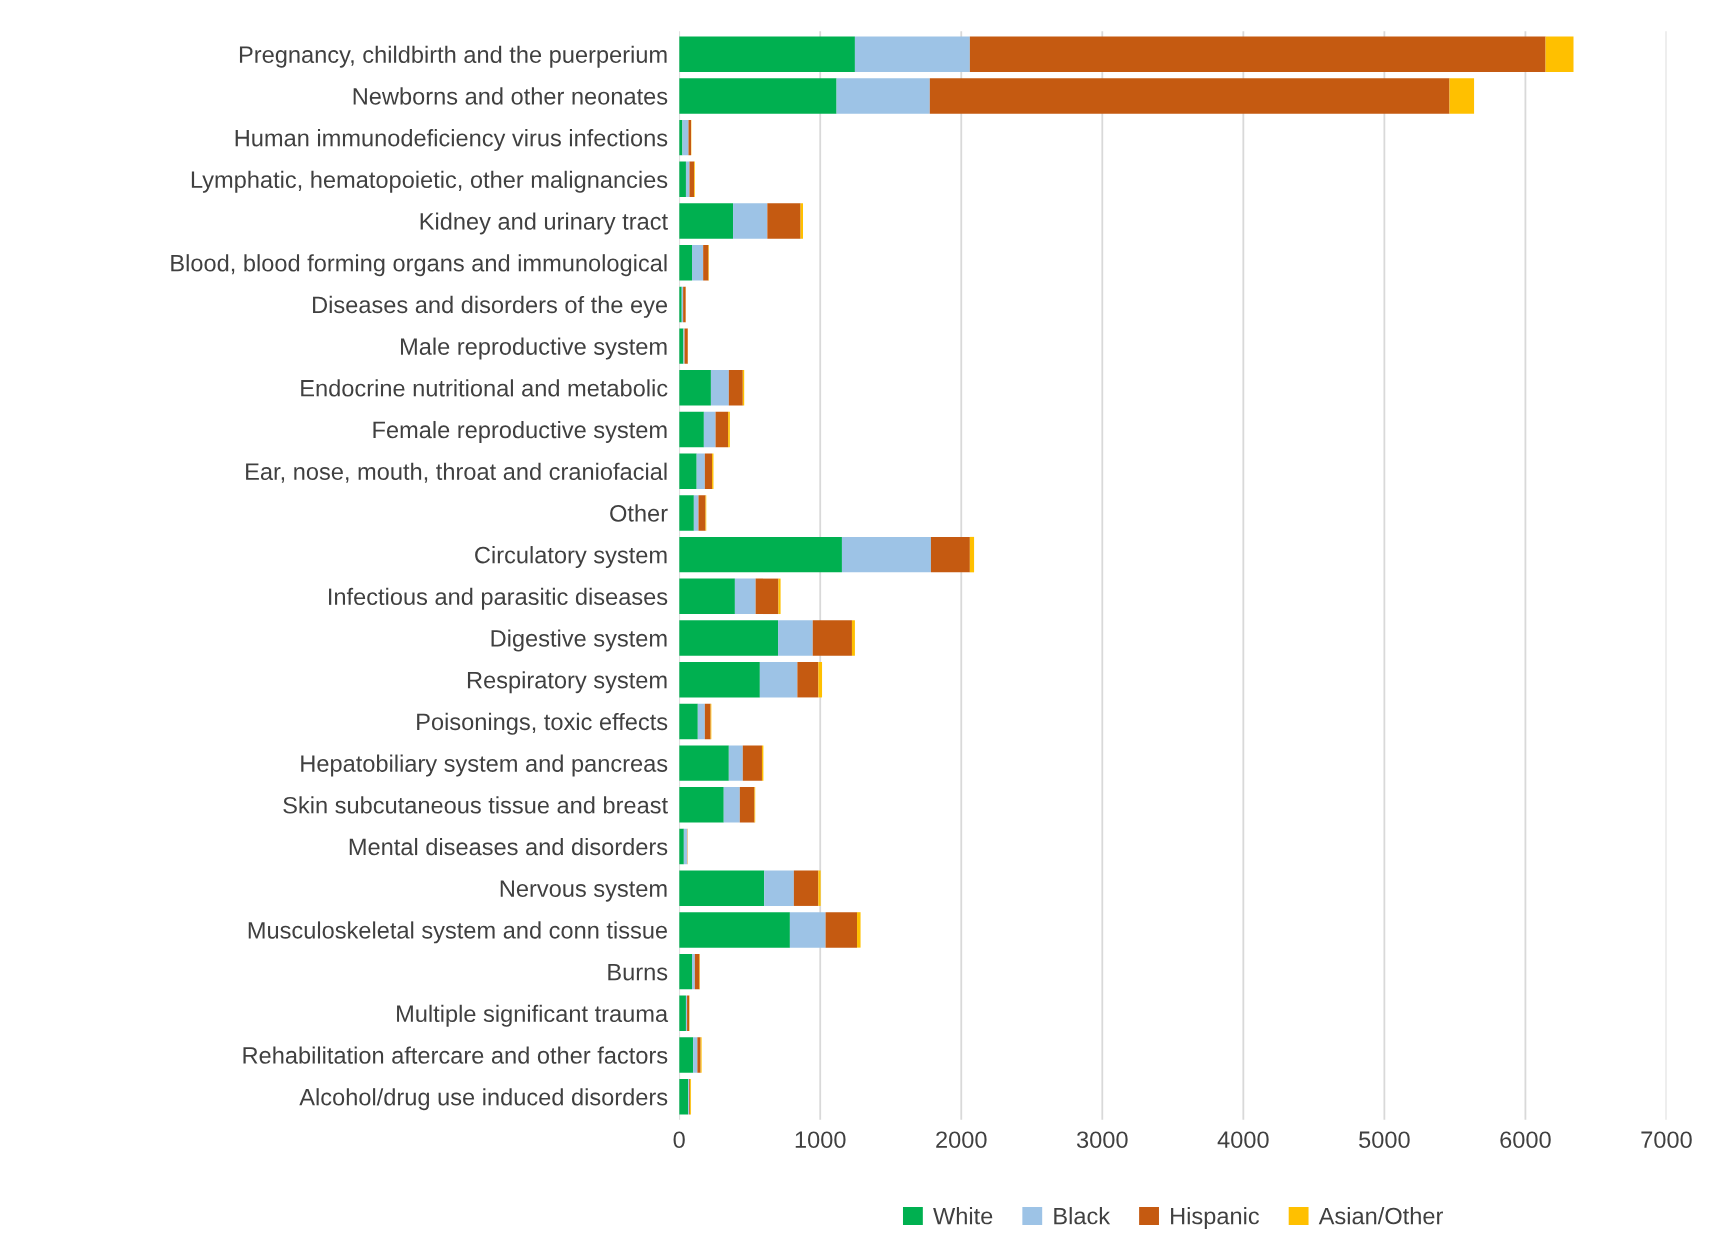  What do you see at coordinates (1102, 1140) in the screenshot?
I see `x-tick-label: 3000` at bounding box center [1102, 1140].